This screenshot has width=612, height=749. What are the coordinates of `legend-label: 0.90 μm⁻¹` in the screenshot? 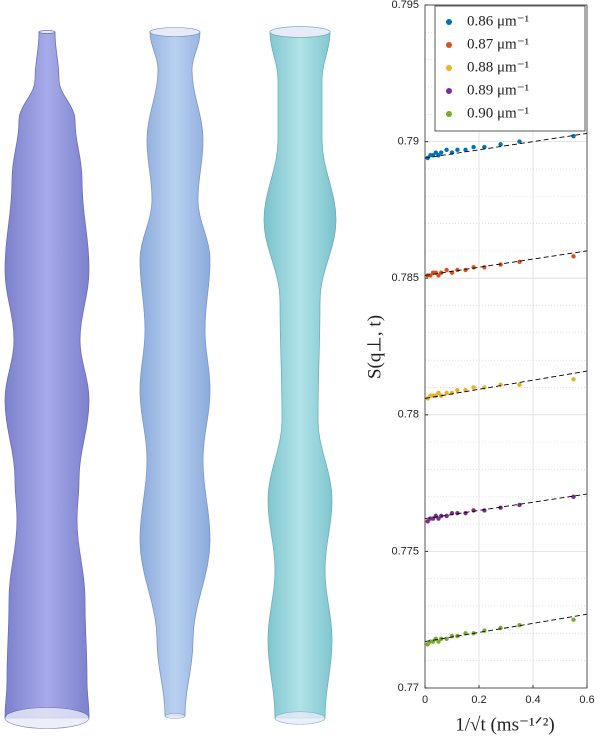 It's located at (498, 113).